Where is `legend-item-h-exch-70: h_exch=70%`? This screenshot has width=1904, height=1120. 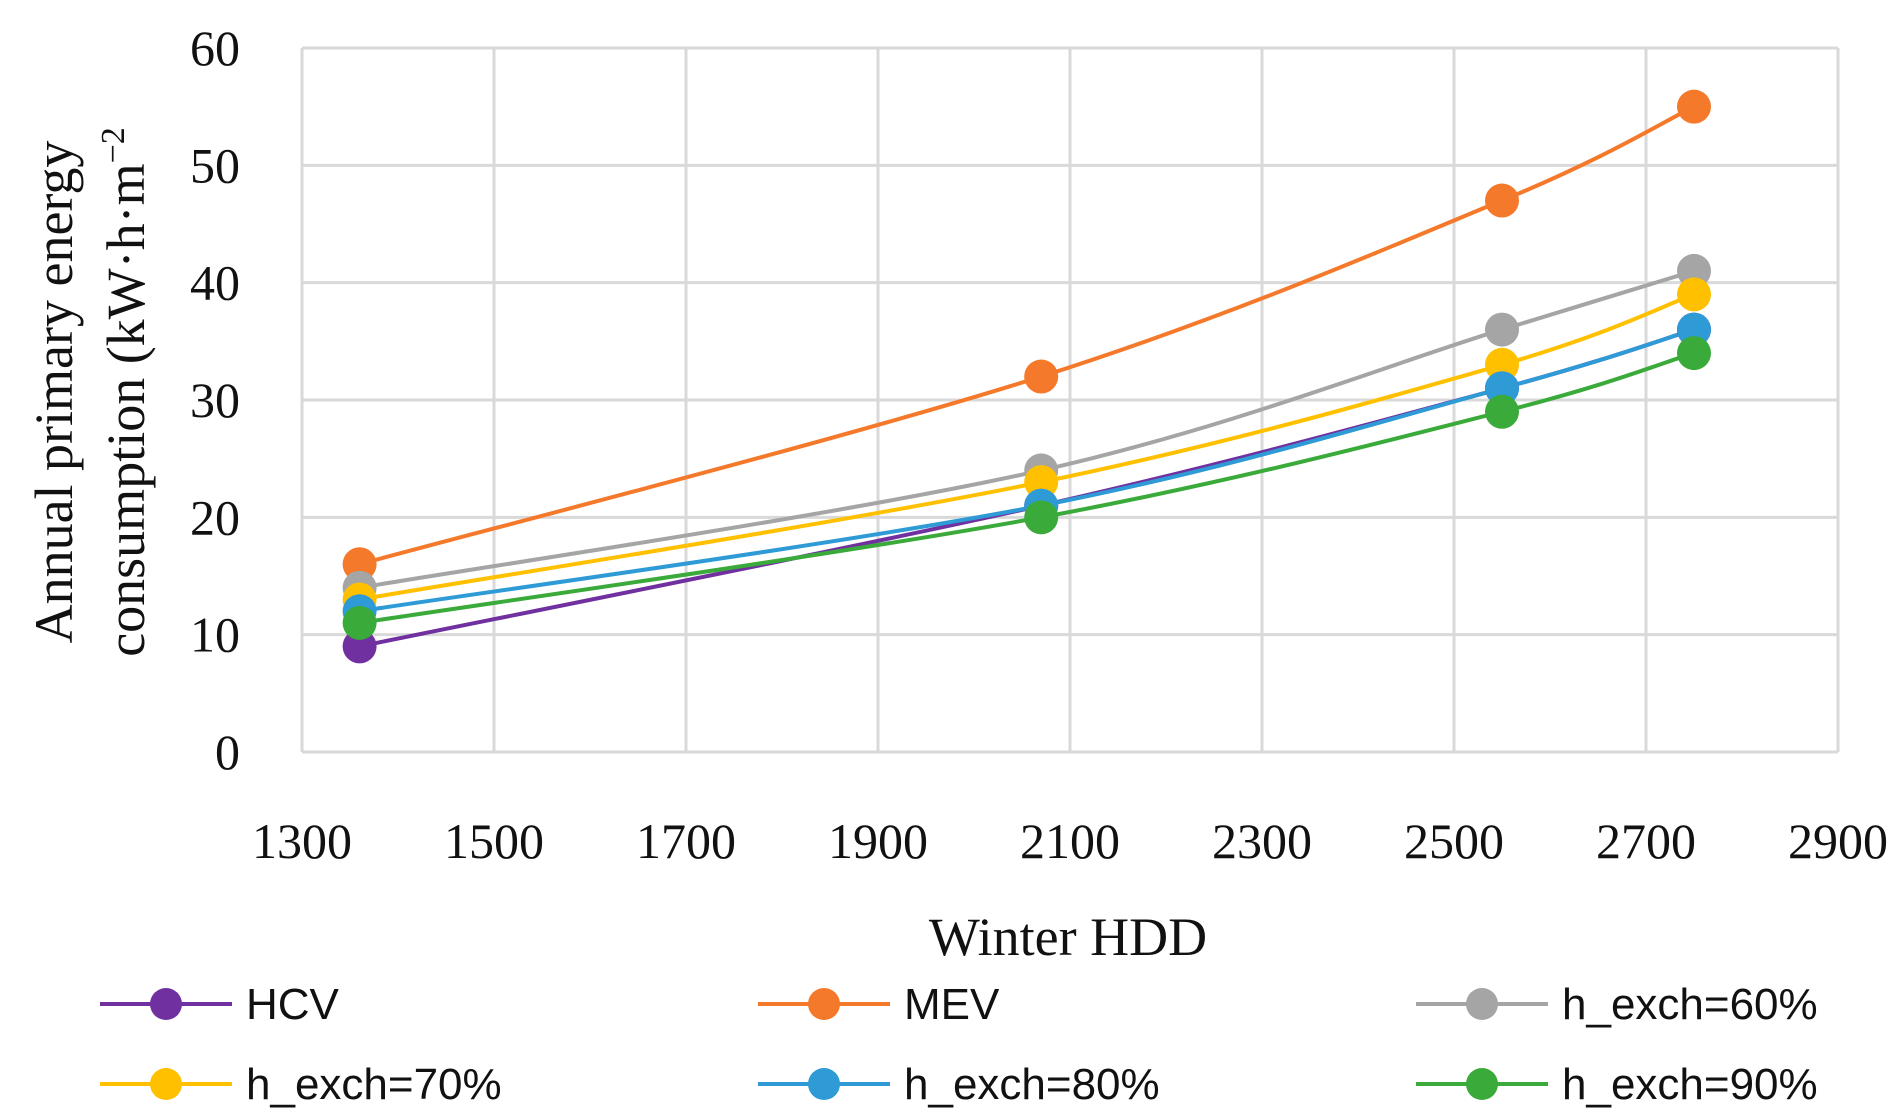 legend-item-h-exch-70: h_exch=70% is located at coordinates (301, 1084).